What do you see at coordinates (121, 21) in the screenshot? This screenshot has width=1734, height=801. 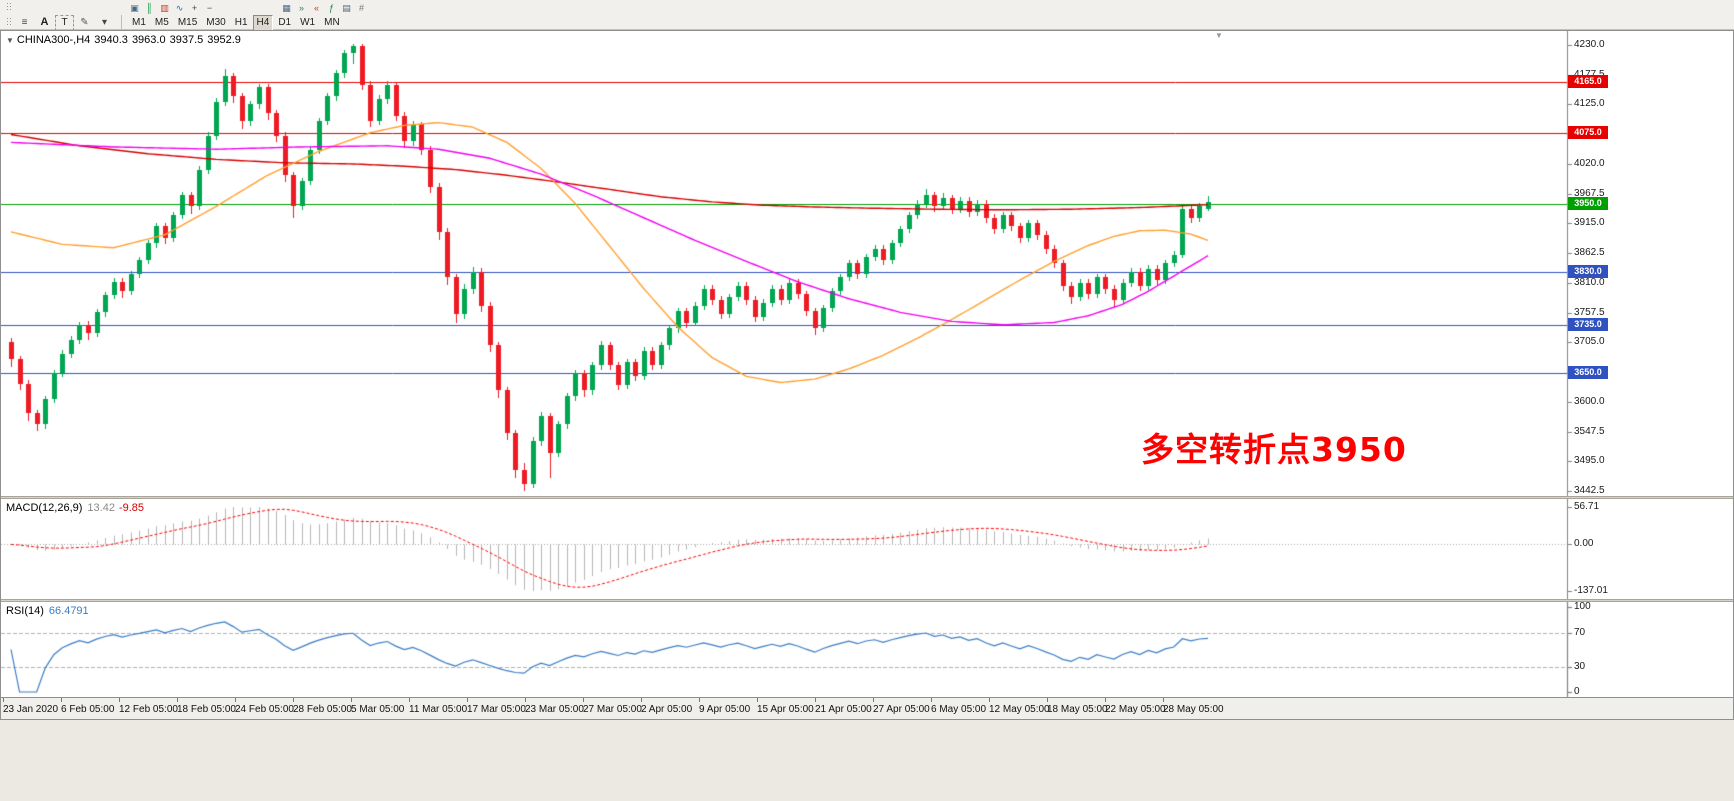 I see `toolbar-separator` at bounding box center [121, 21].